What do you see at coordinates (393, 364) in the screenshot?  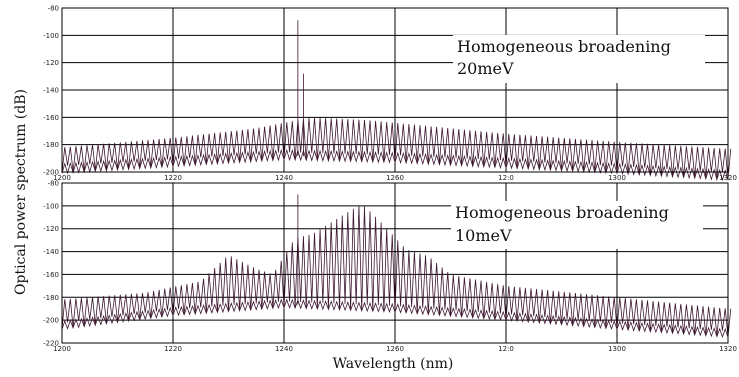 I see `x-axis-label: Wavelength (nm)` at bounding box center [393, 364].